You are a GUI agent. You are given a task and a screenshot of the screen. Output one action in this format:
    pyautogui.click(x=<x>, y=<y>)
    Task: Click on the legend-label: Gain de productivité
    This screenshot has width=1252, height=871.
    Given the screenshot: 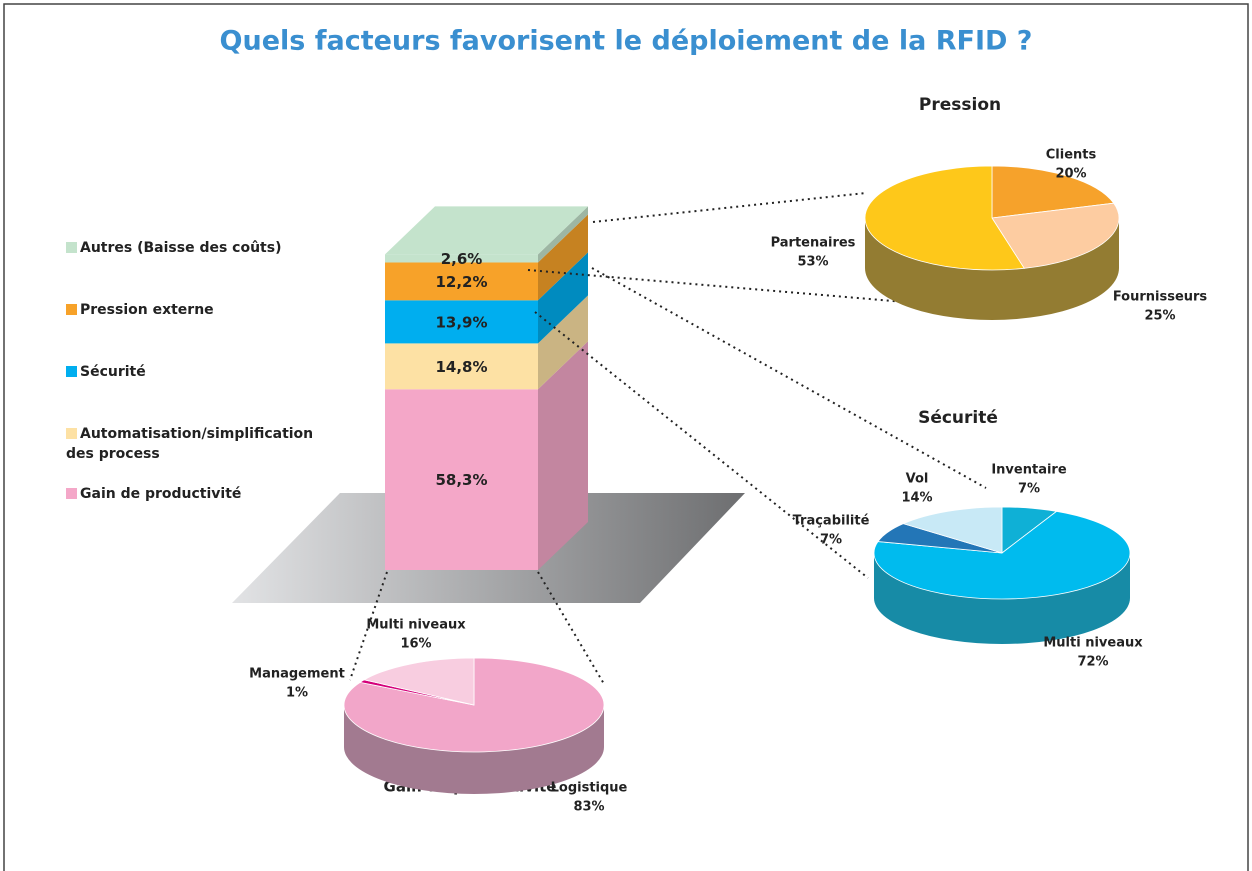 What is the action you would take?
    pyautogui.click(x=161, y=494)
    